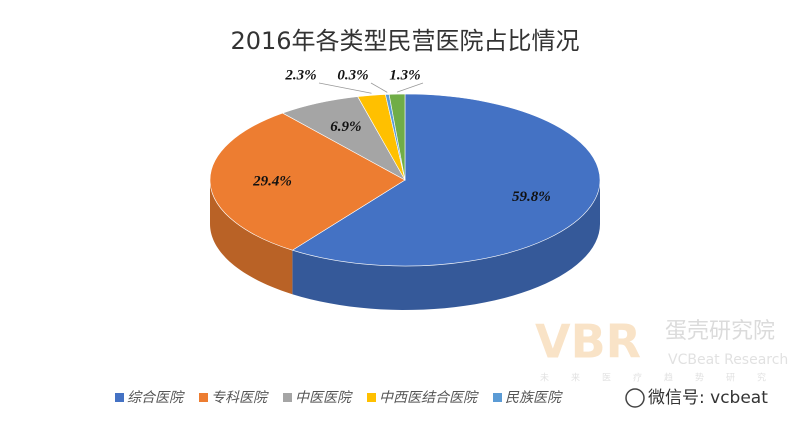 This screenshot has height=432, width=807. What do you see at coordinates (635, 398) in the screenshot?
I see `wechat-icon` at bounding box center [635, 398].